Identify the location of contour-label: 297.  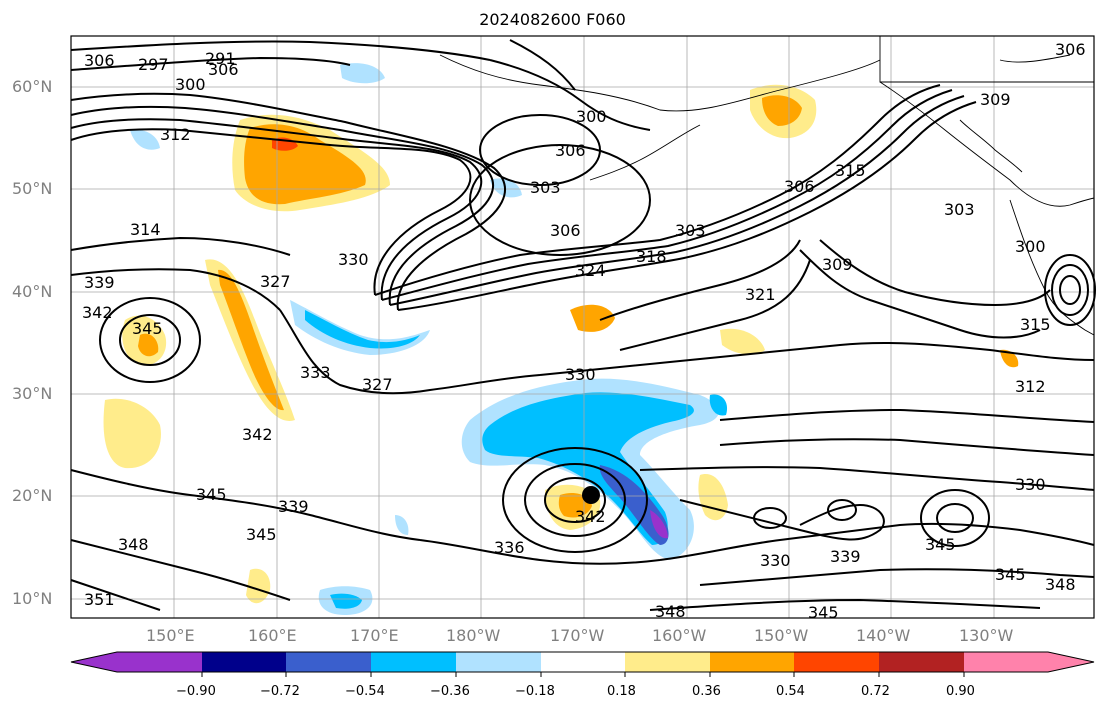
(153, 64).